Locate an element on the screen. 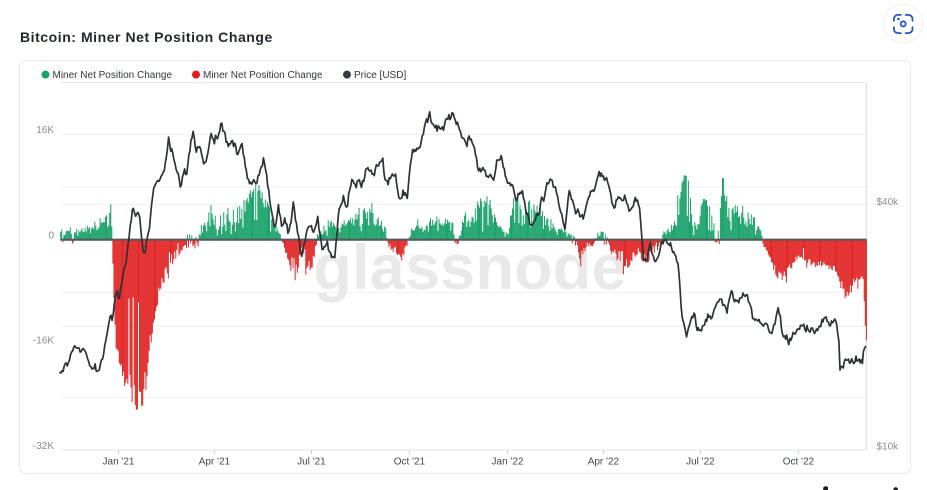 The width and height of the screenshot is (927, 490). svg-text: 16K is located at coordinates (45, 130).